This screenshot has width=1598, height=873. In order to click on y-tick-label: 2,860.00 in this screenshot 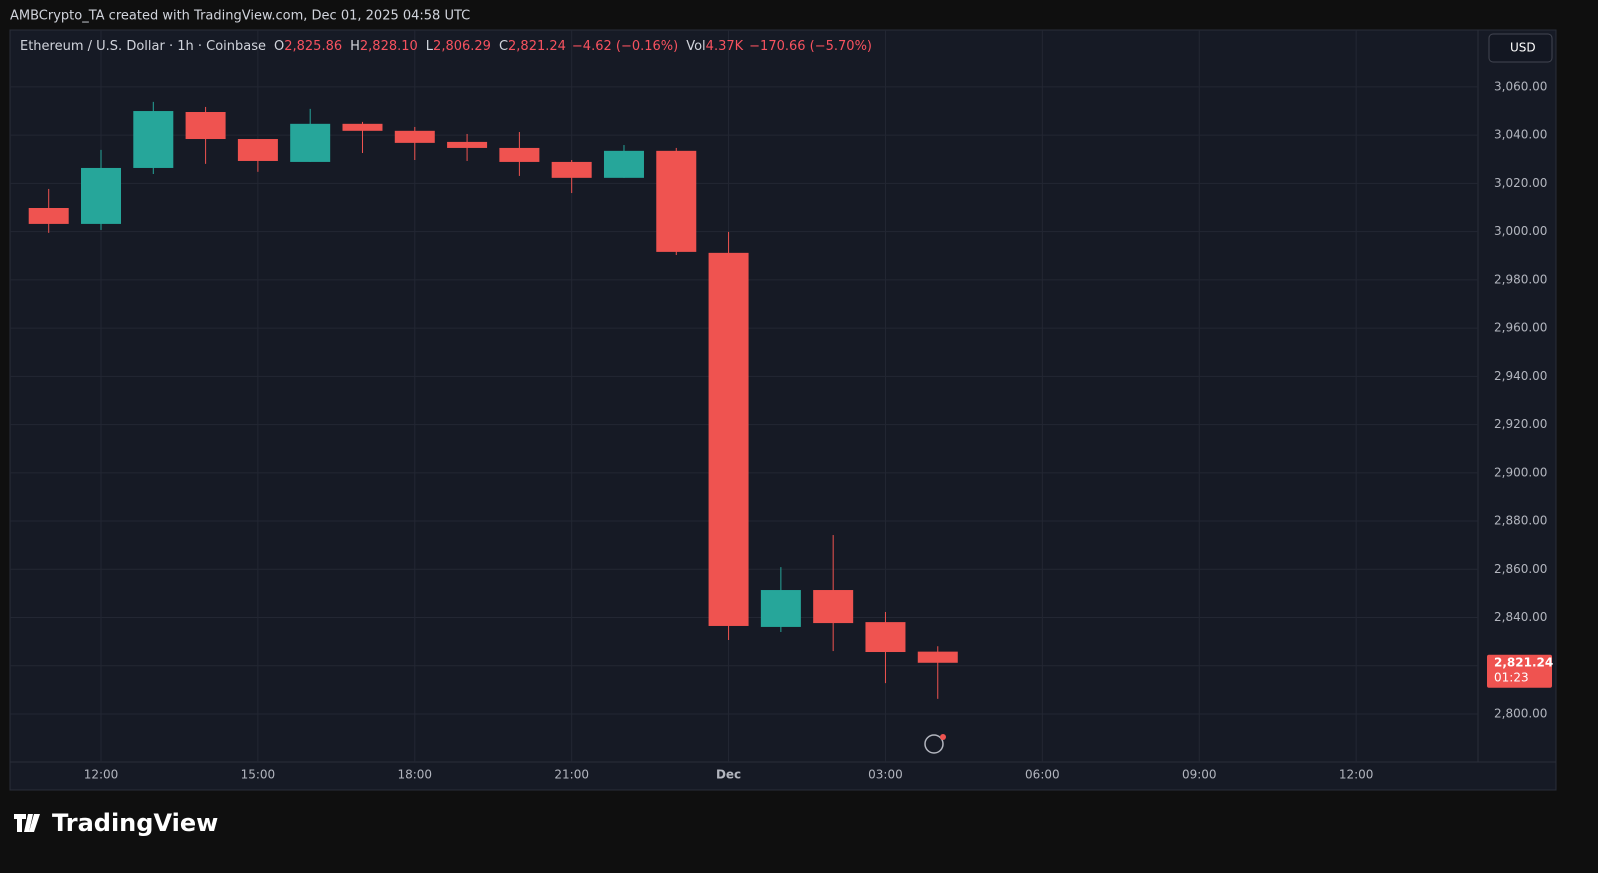, I will do `click(1520, 569)`.